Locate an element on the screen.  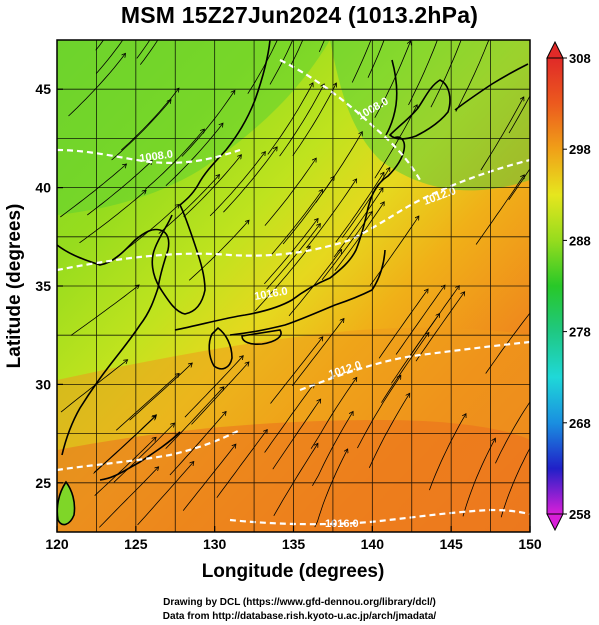
x-tick-label: 130 is located at coordinates (215, 544).